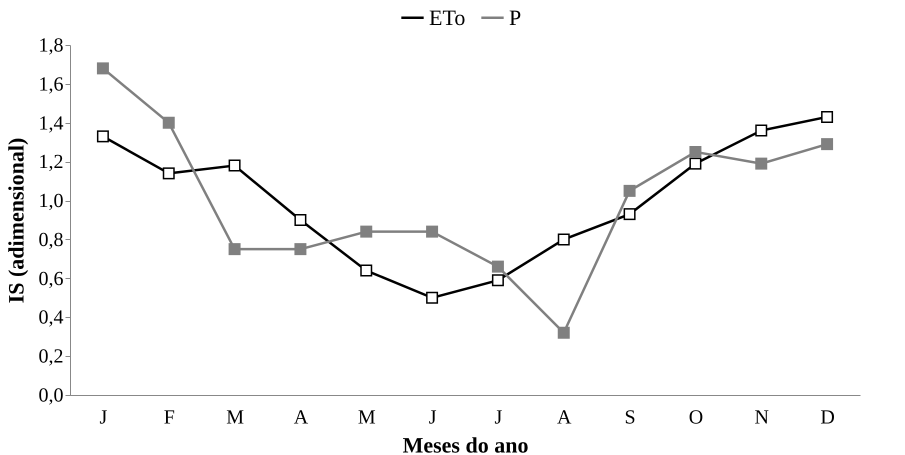  What do you see at coordinates (51, 84) in the screenshot?
I see `y-tick-label: 1,6` at bounding box center [51, 84].